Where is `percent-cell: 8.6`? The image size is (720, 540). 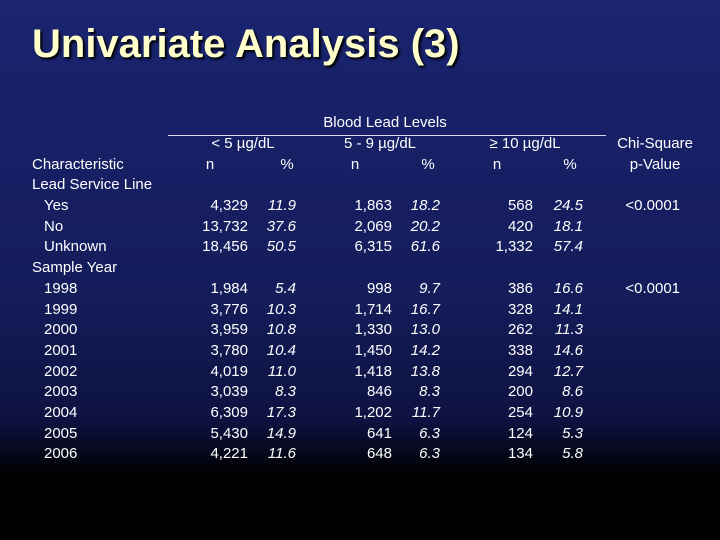 percent-cell: 8.6 is located at coordinates (572, 391).